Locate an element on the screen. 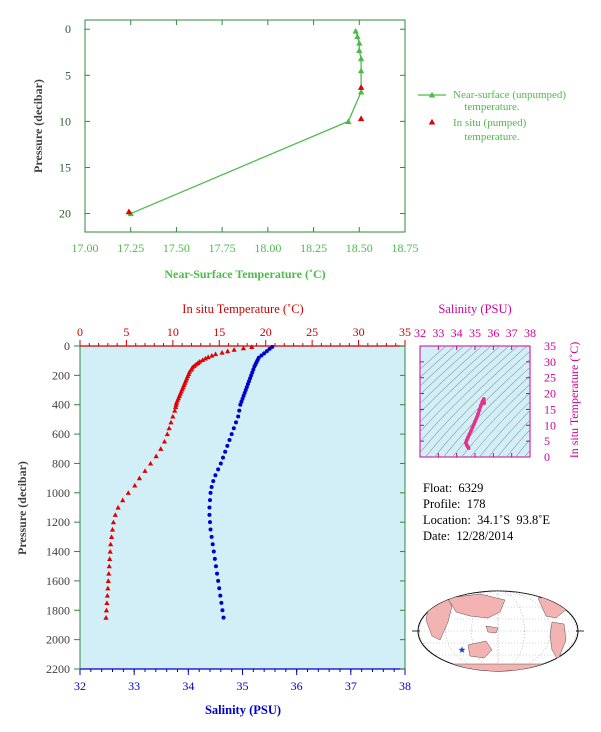 The image size is (601, 732). near-surface-x-tick-label: 17.50 is located at coordinates (176, 248).